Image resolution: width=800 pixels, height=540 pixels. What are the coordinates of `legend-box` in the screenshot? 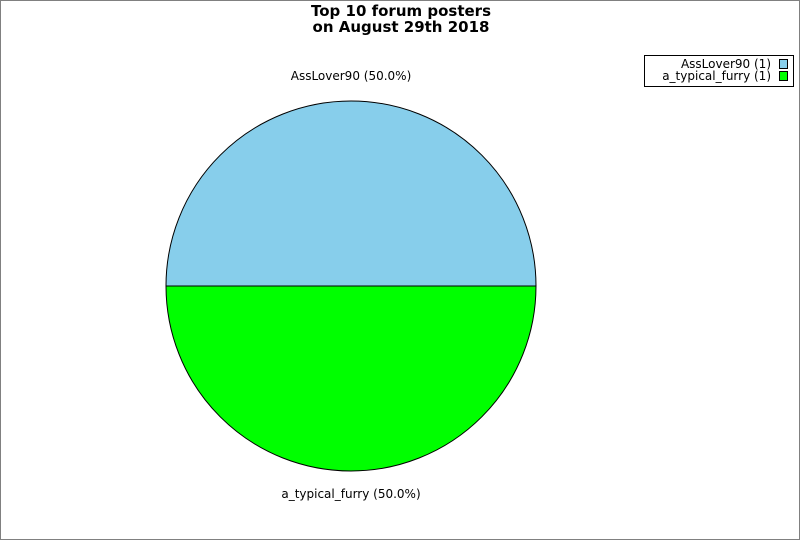 It's located at (719, 71).